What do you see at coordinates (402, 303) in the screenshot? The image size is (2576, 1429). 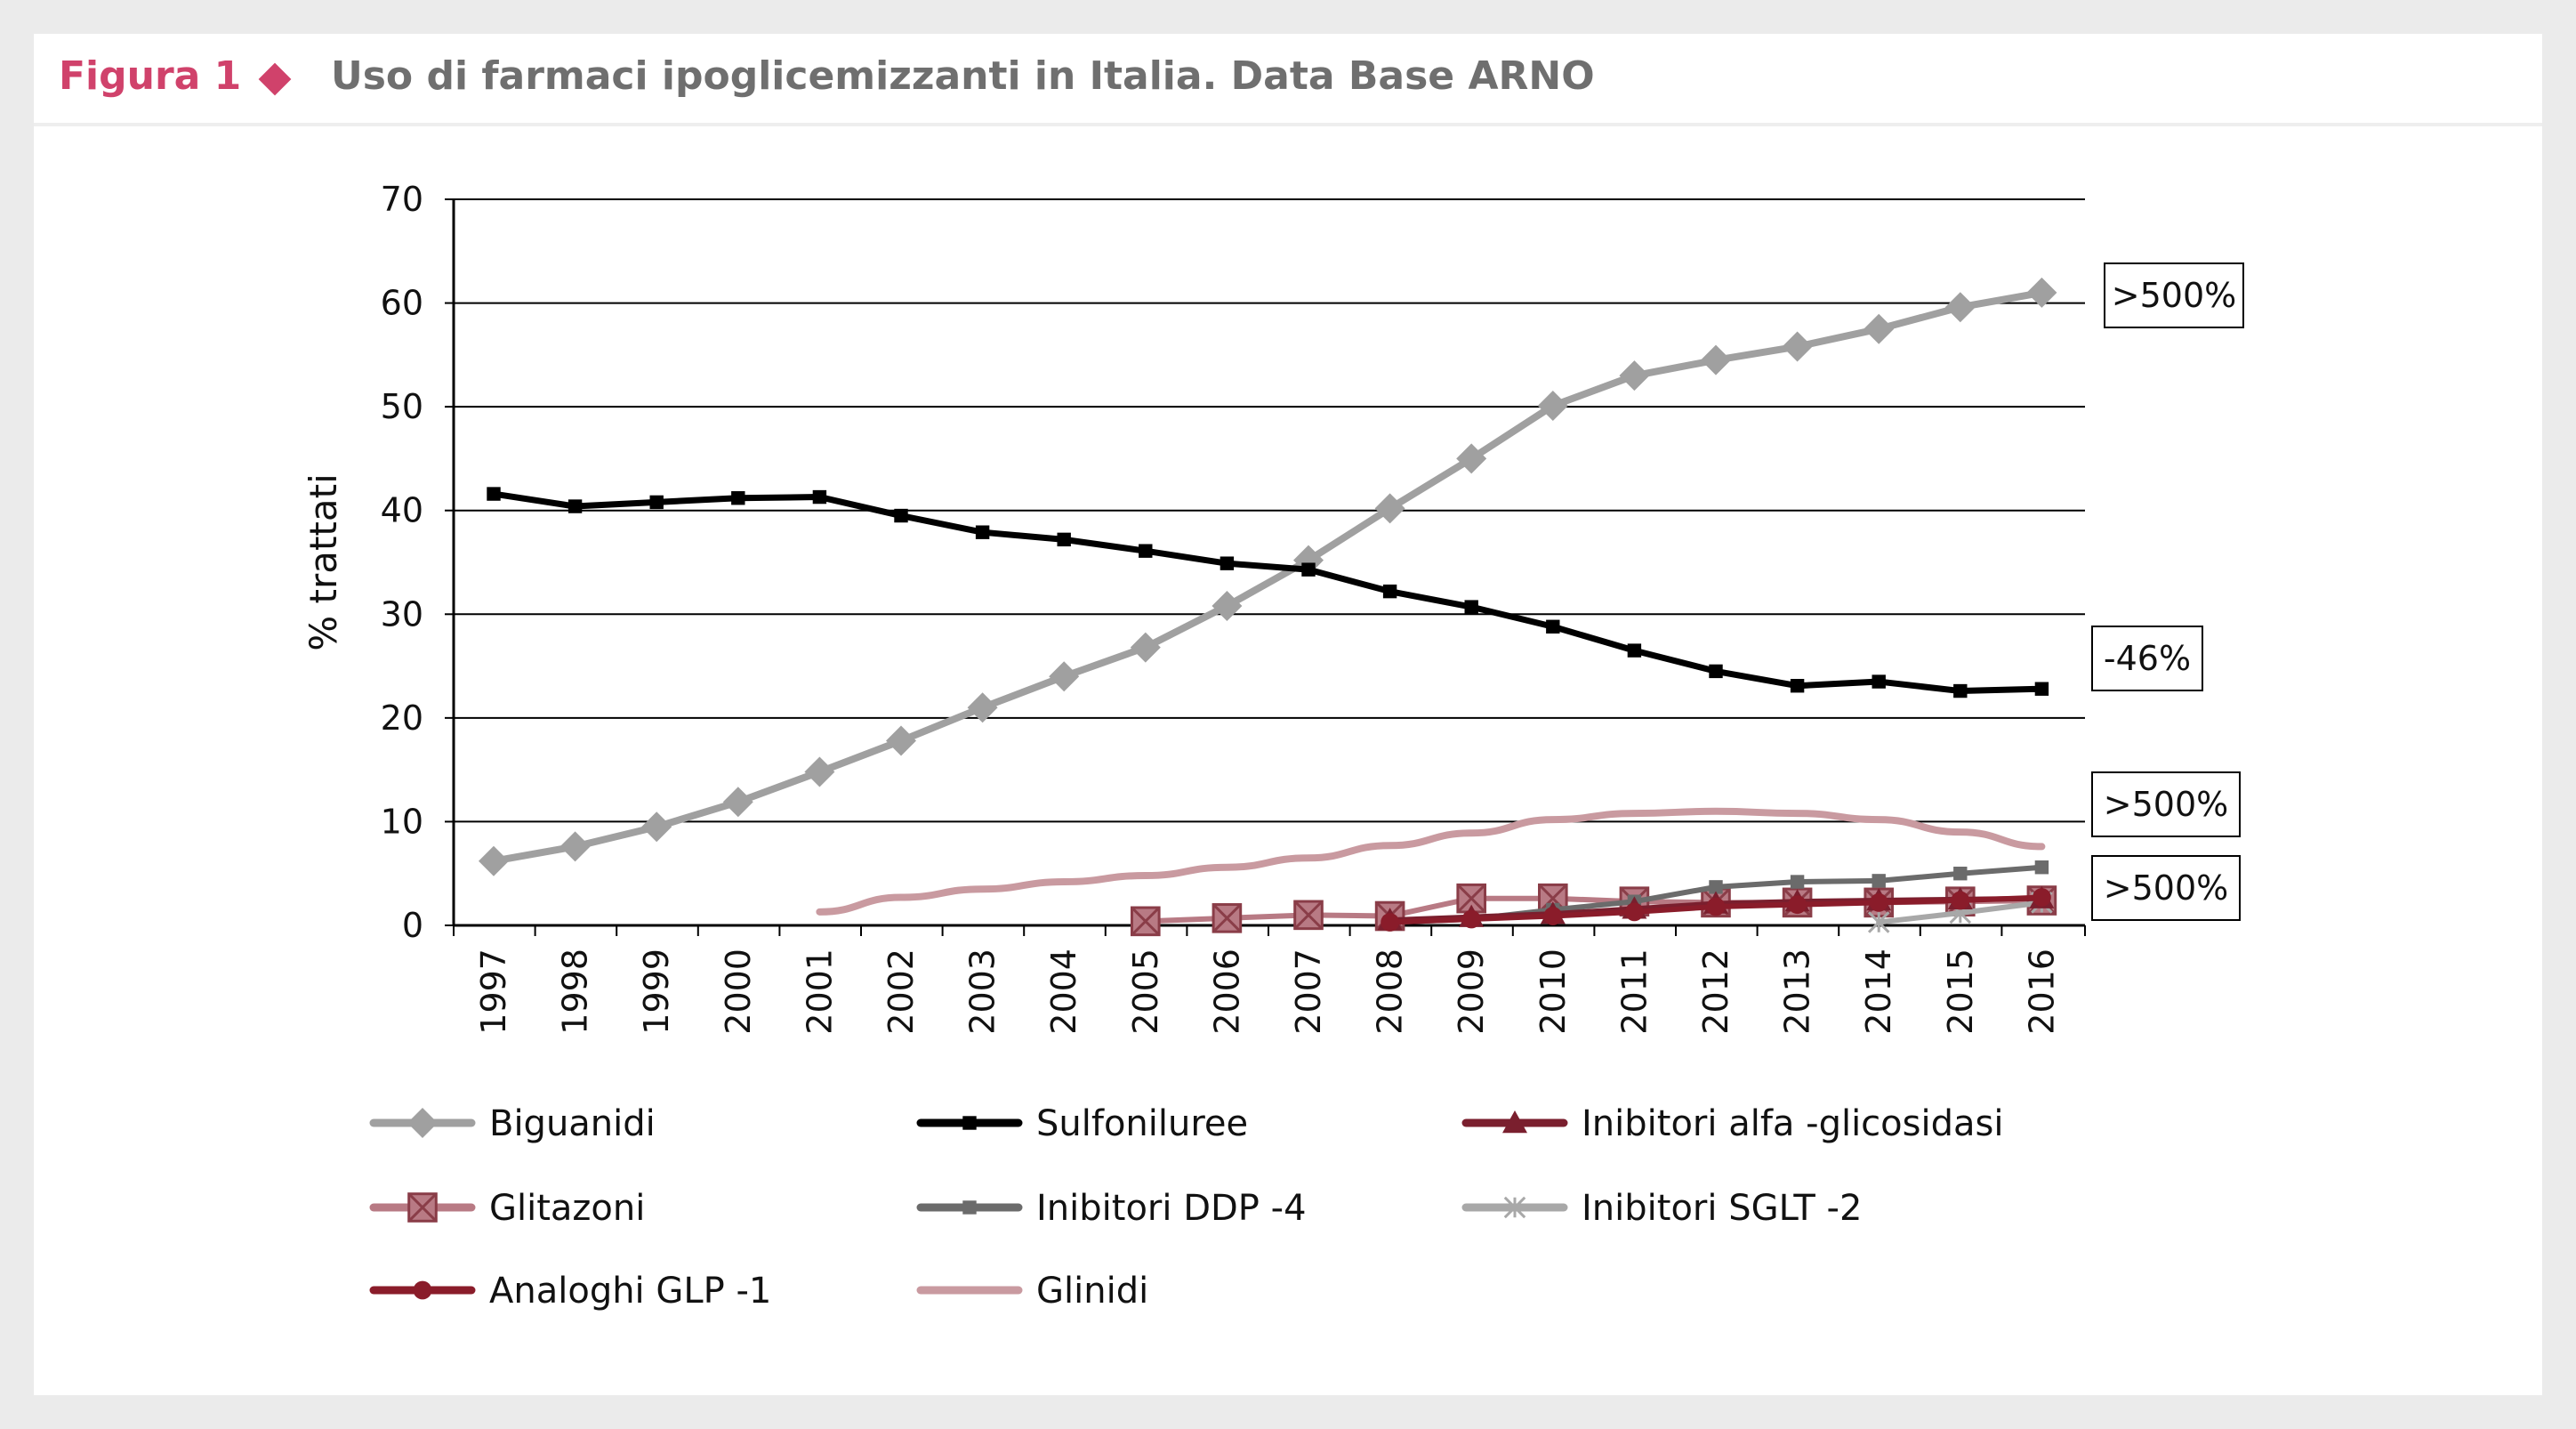 I see `y-tick-label: 60` at bounding box center [402, 303].